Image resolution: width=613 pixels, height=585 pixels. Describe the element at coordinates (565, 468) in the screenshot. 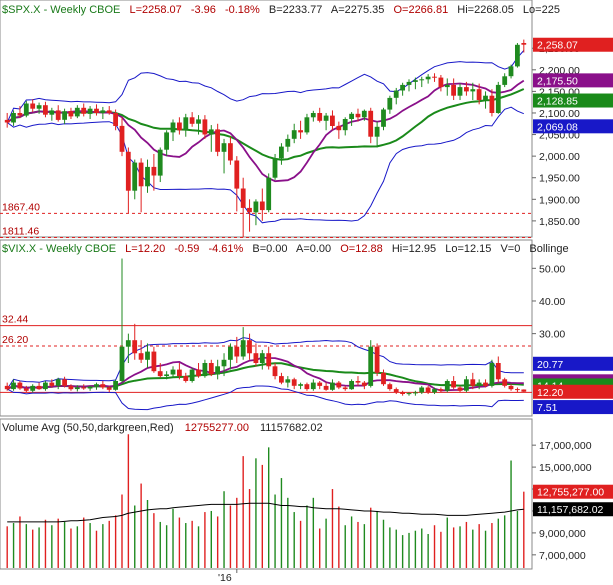

I see `volume-tick-label: 15,000,000` at that location.